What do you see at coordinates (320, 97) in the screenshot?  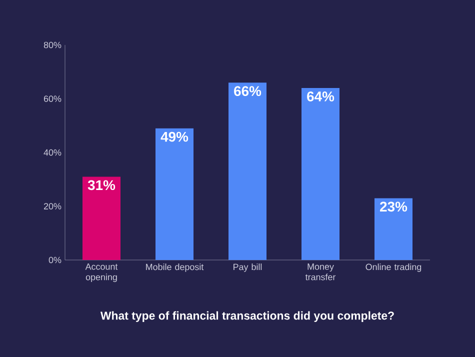 I see `data-label: 64%` at bounding box center [320, 97].